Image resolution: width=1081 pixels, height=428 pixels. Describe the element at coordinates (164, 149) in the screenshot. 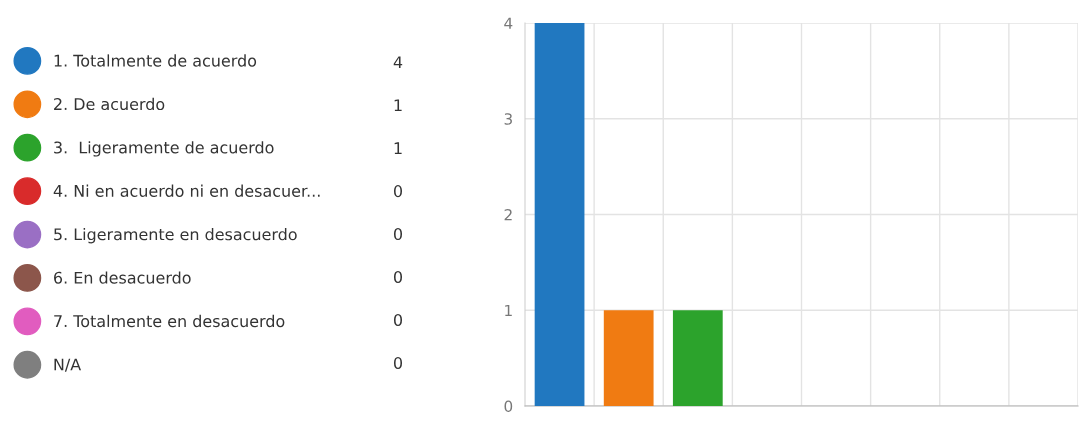

I see `legend-label: 3. Ligeramente de acuerdo` at that location.